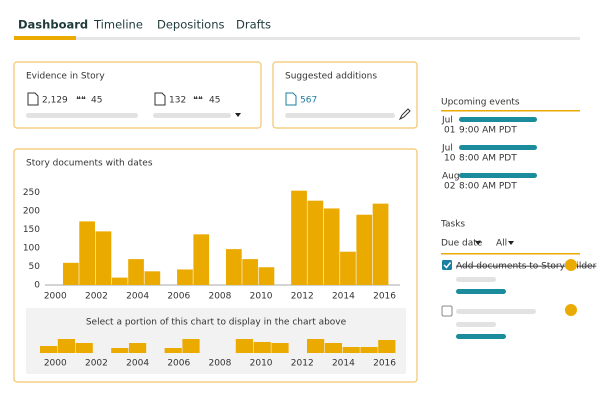 This screenshot has width=600, height=404. I want to click on event-day: 10, so click(450, 159).